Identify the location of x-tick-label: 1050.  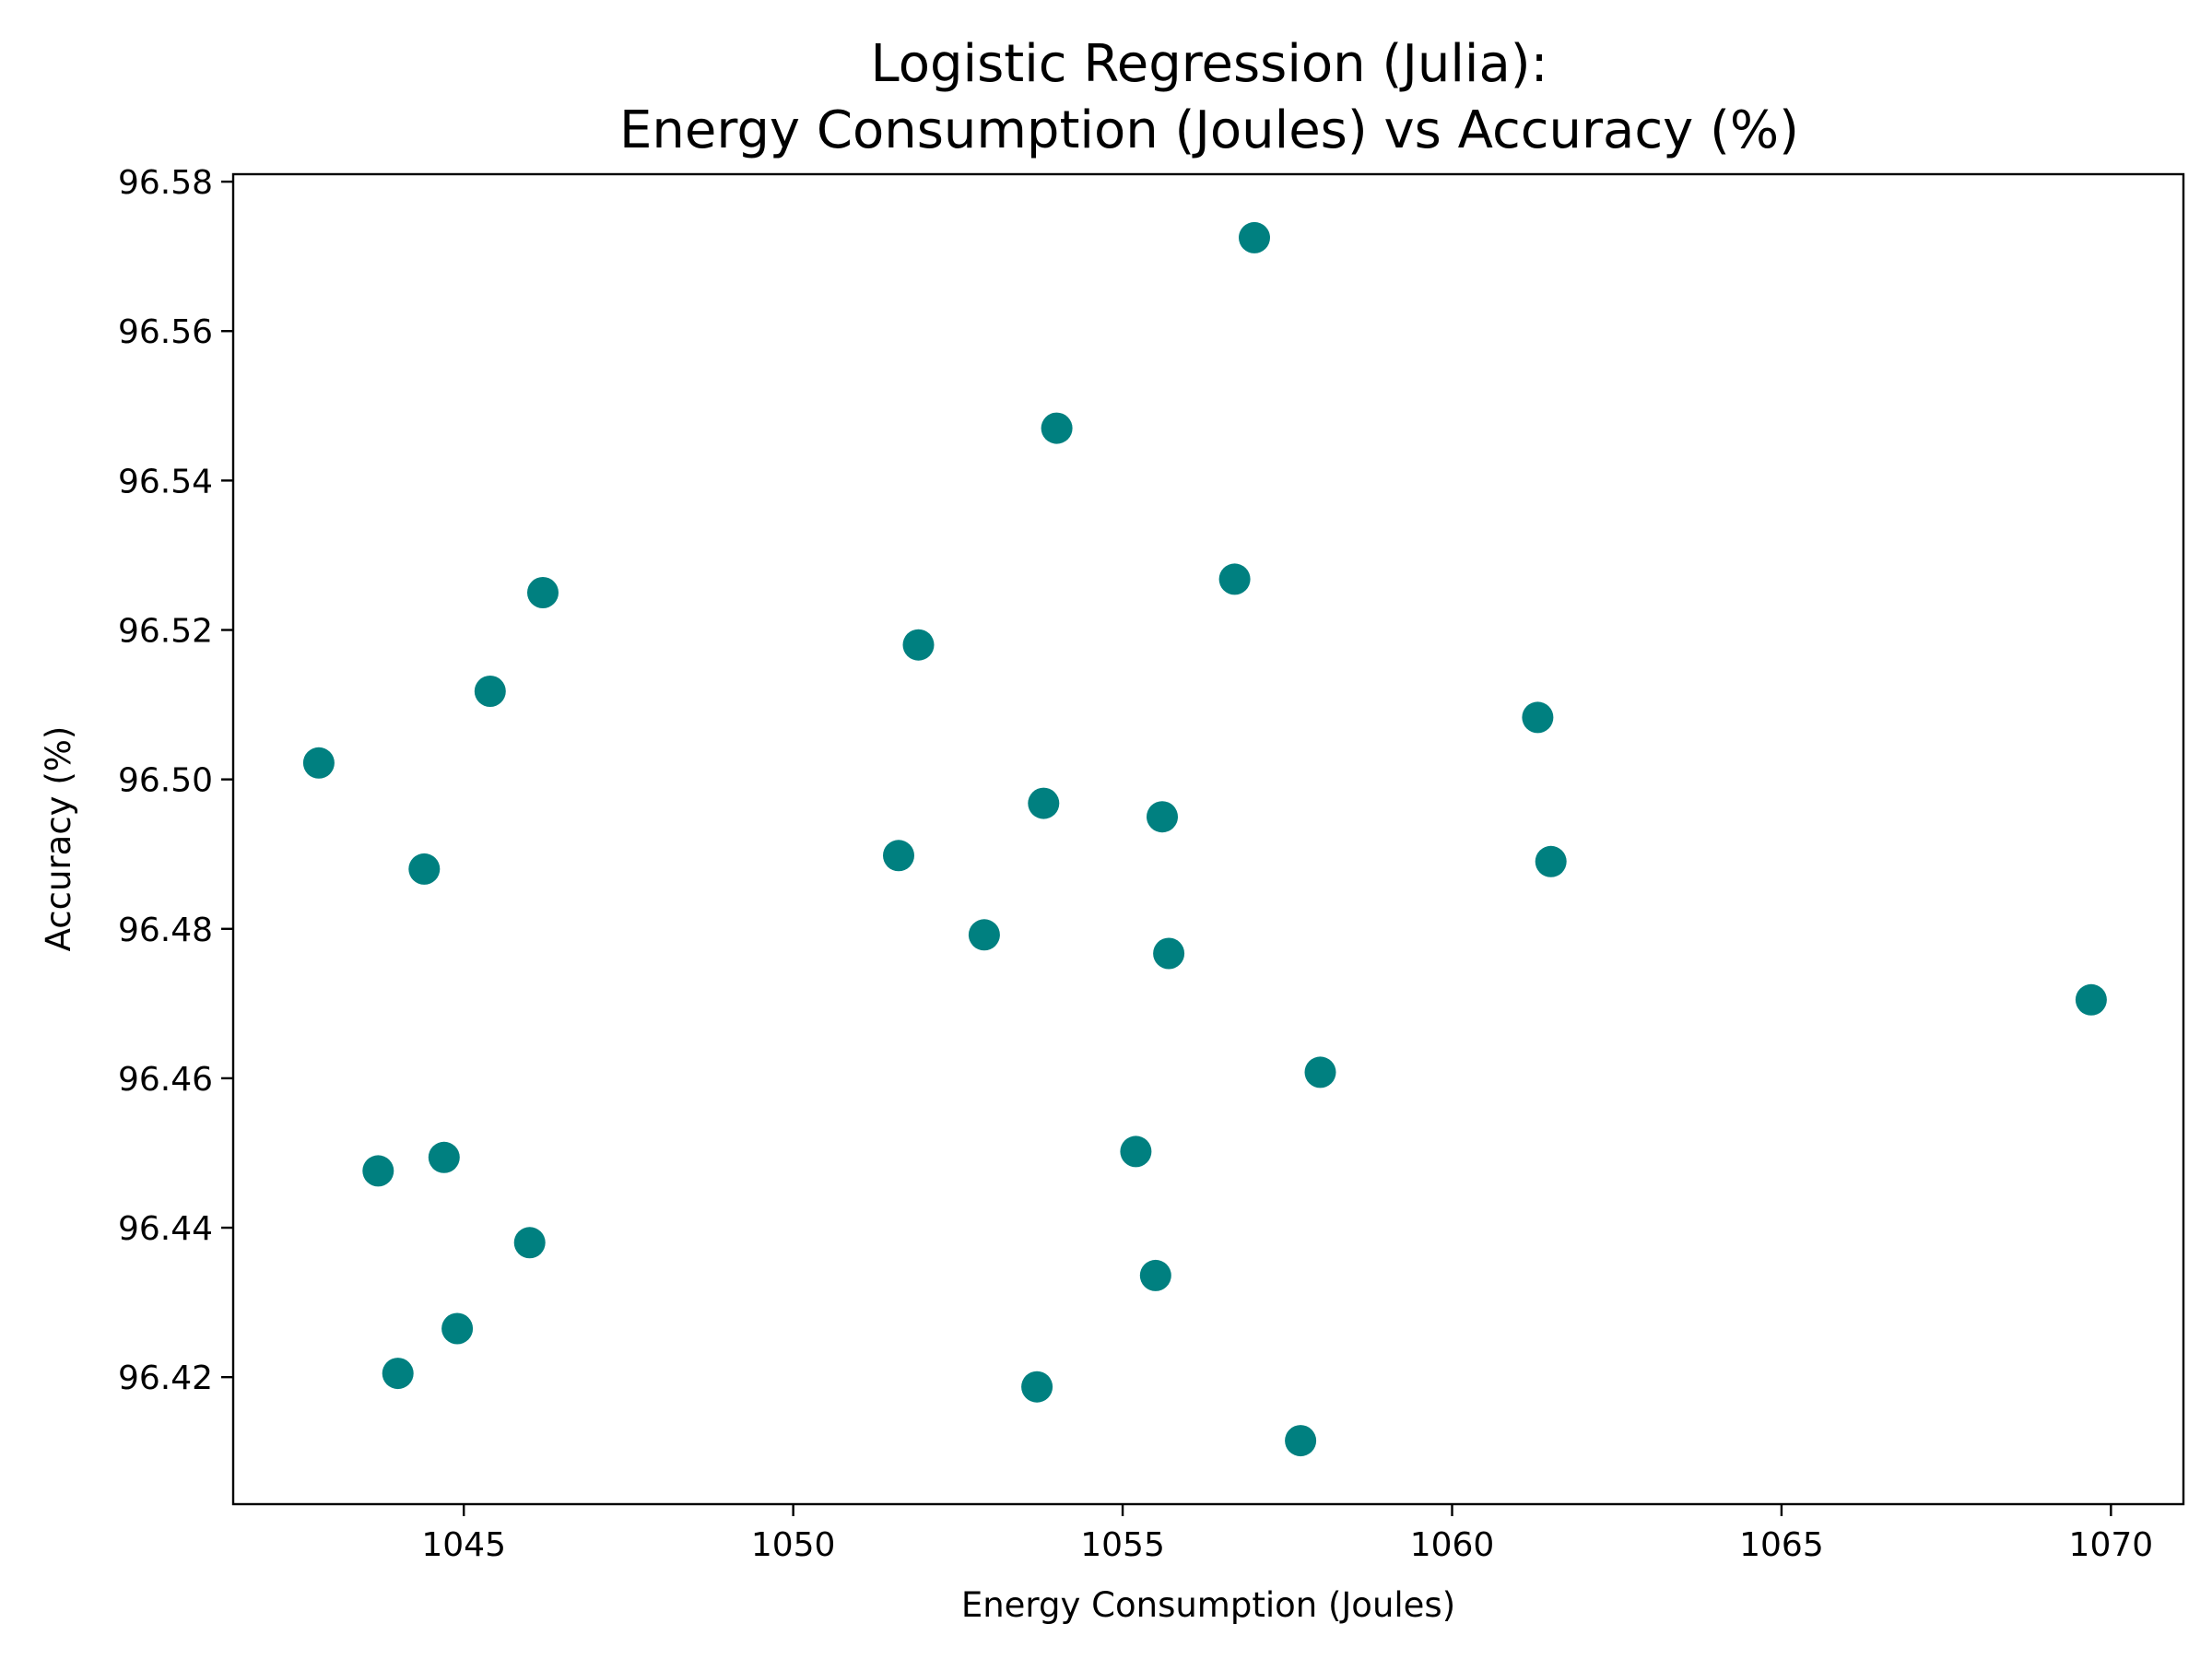
(793, 1545).